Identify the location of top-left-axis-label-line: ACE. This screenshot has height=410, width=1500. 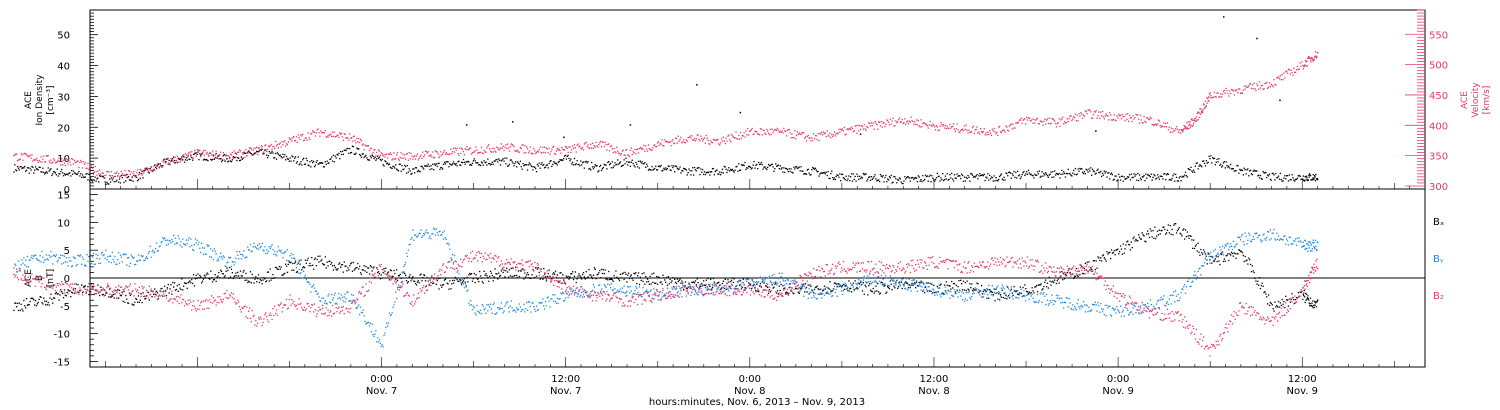
(29, 100).